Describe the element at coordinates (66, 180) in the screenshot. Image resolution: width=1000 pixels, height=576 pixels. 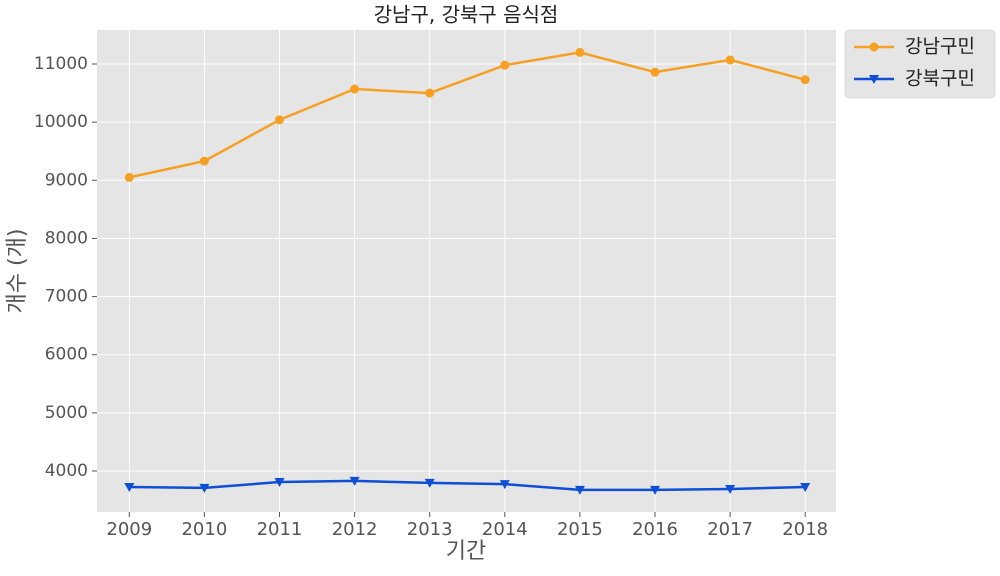
I see `y-tick-label: 9000` at that location.